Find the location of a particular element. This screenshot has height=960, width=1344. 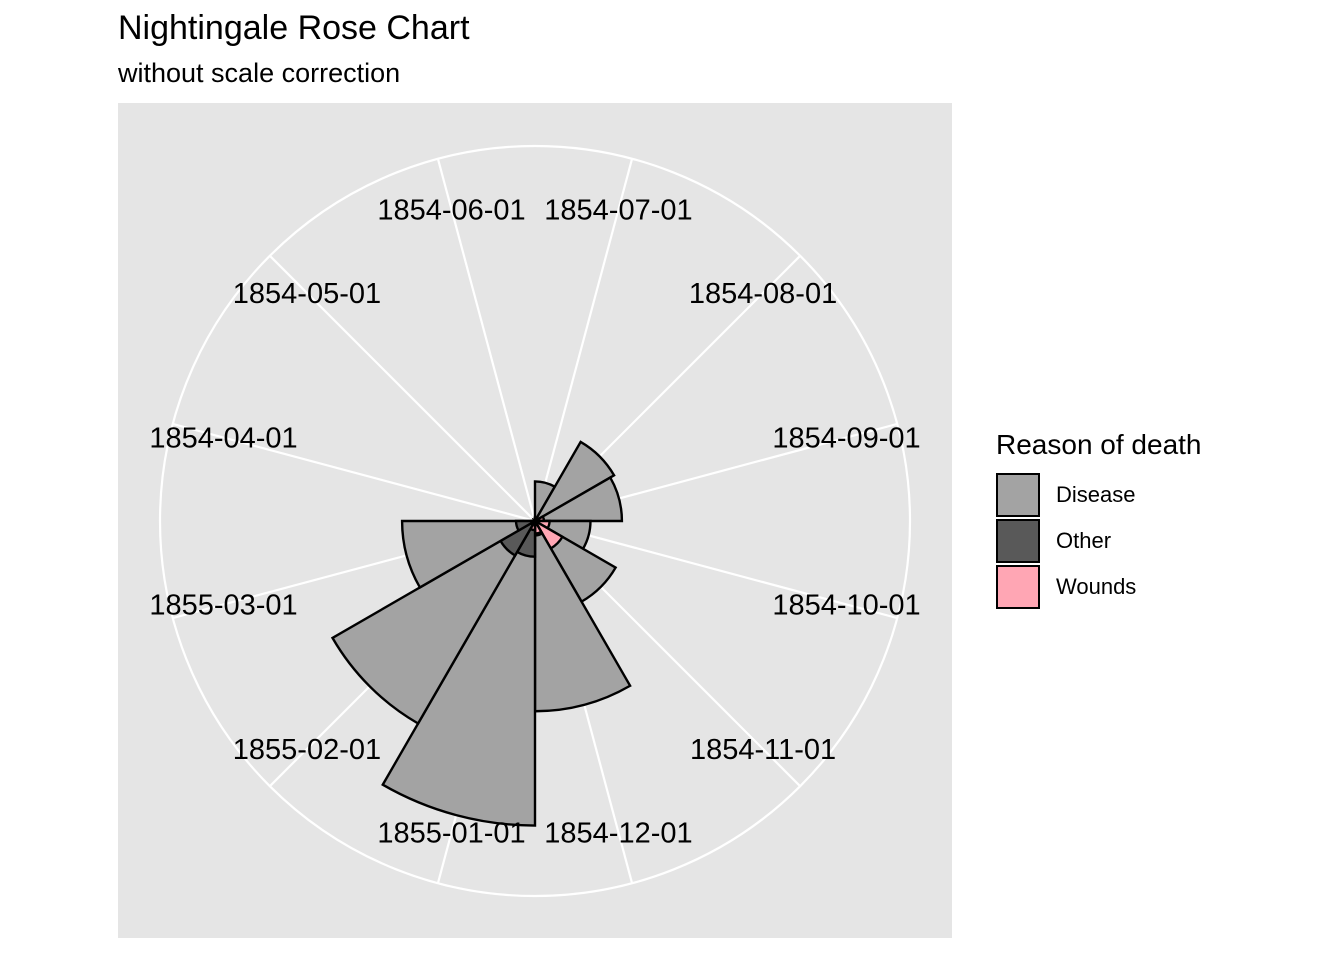

legend-item-other: Other is located at coordinates (1099, 541).